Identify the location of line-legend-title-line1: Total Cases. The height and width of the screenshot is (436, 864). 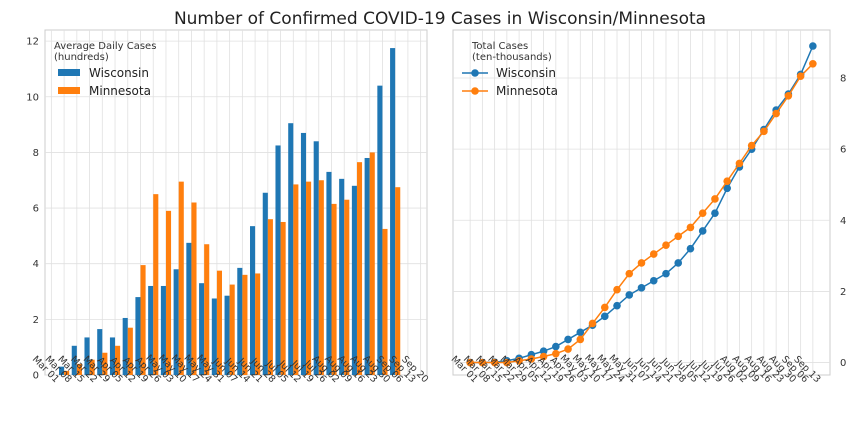
(499, 46).